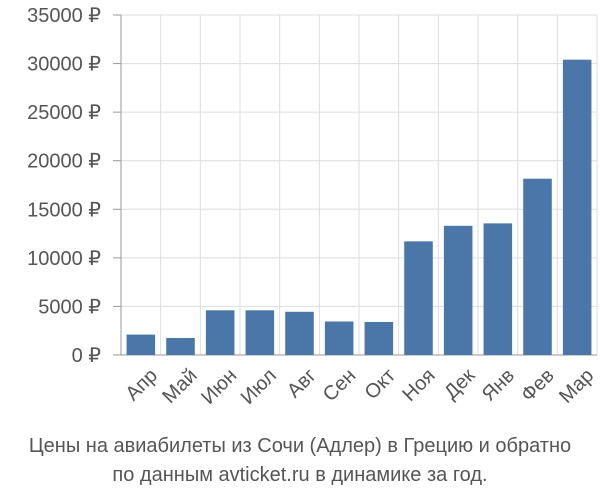 This screenshot has width=600, height=500. What do you see at coordinates (259, 387) in the screenshot?
I see `x-tick-label: Июл` at bounding box center [259, 387].